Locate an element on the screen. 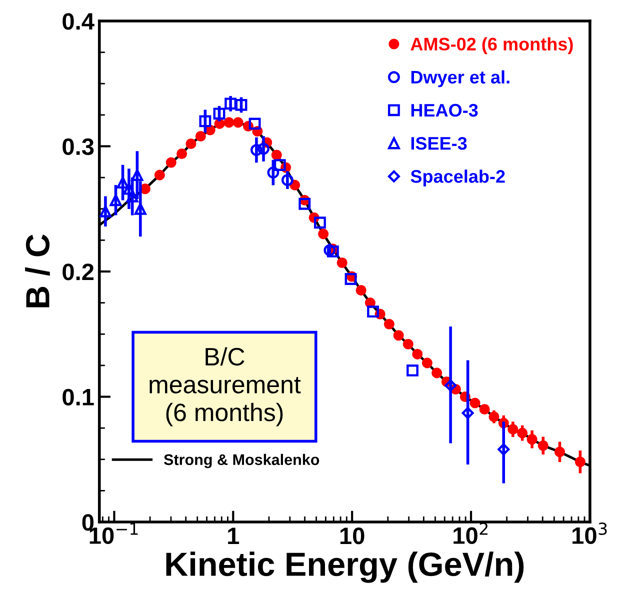 The width and height of the screenshot is (621, 600). y-tick-label: 0.4 is located at coordinates (78, 21).